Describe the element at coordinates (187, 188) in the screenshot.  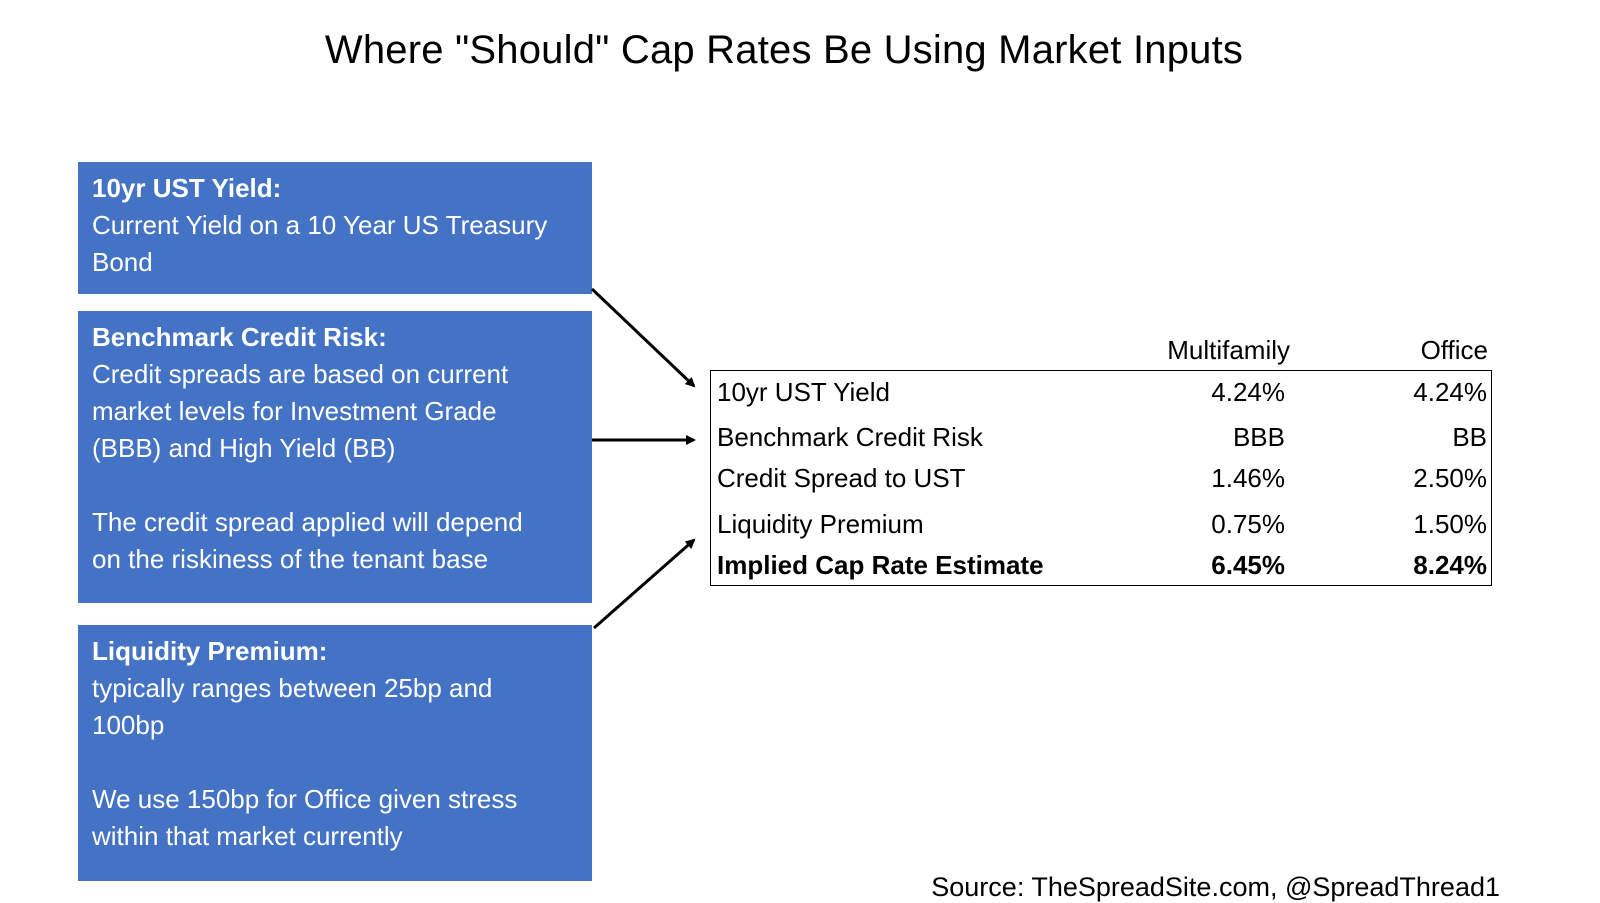
I see `callout-heading: 10yr UST Yield:` at that location.